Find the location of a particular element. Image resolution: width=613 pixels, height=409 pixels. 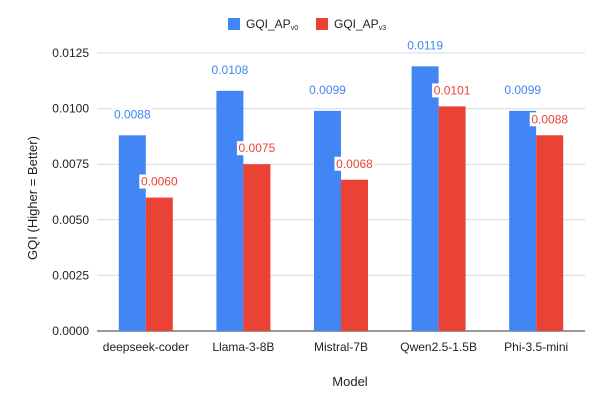

x-tick-label: Llama-3-8B is located at coordinates (243, 347).